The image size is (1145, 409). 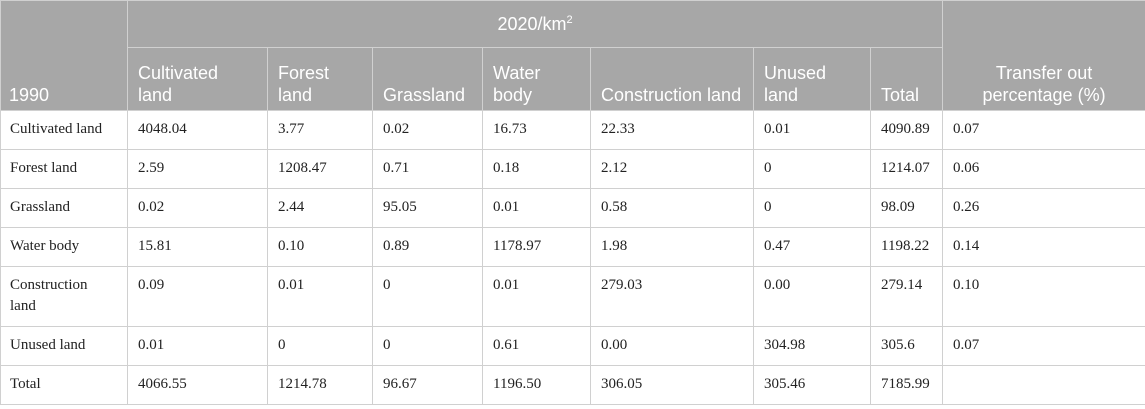 I want to click on table-cell: 4048.04, so click(x=197, y=130).